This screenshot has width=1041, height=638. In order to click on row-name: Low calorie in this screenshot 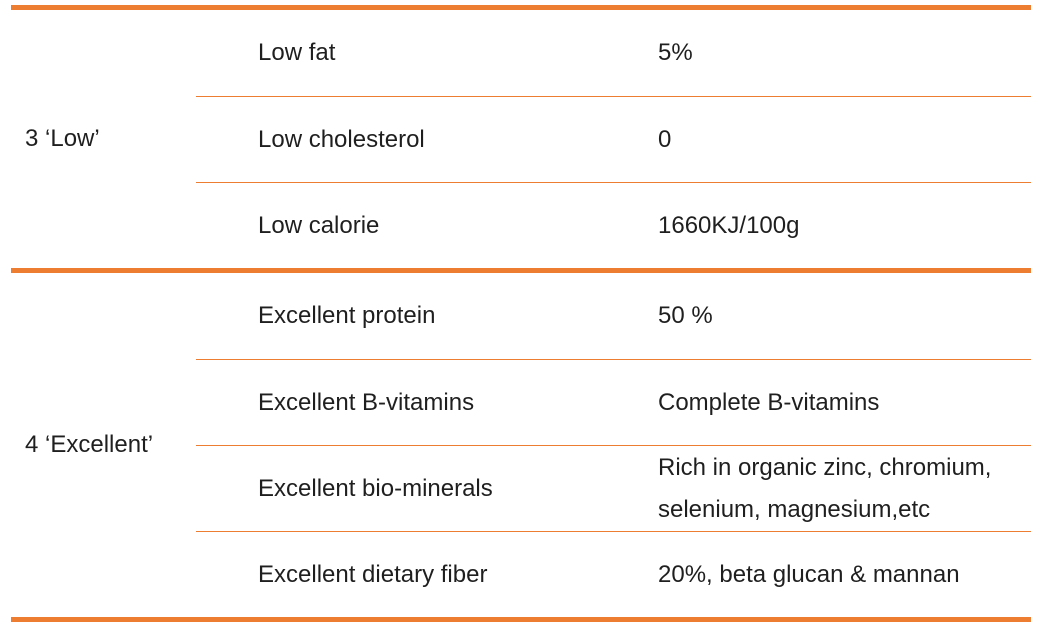, I will do `click(319, 225)`.